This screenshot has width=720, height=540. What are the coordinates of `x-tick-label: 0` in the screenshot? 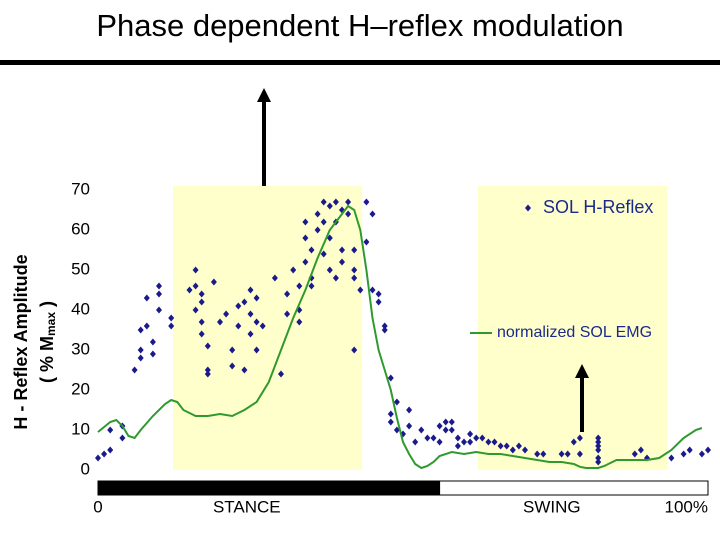 It's located at (97, 506).